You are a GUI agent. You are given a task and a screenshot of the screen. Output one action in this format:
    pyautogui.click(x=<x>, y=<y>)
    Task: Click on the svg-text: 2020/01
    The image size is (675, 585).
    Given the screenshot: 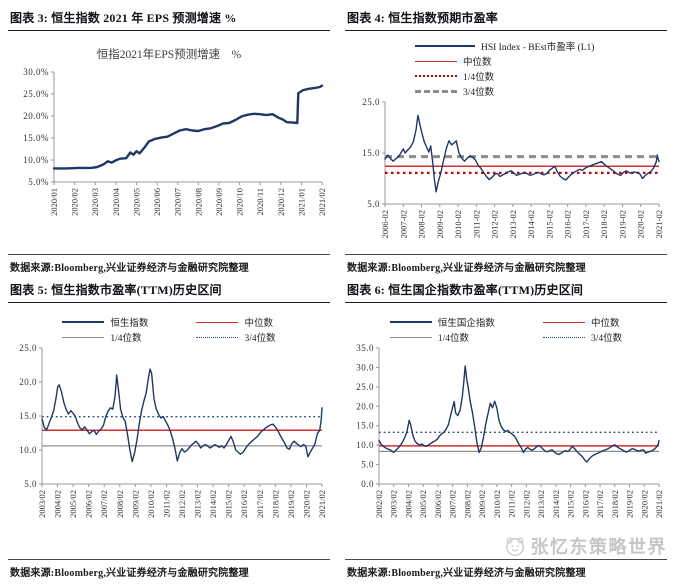 What is the action you would take?
    pyautogui.click(x=54, y=202)
    